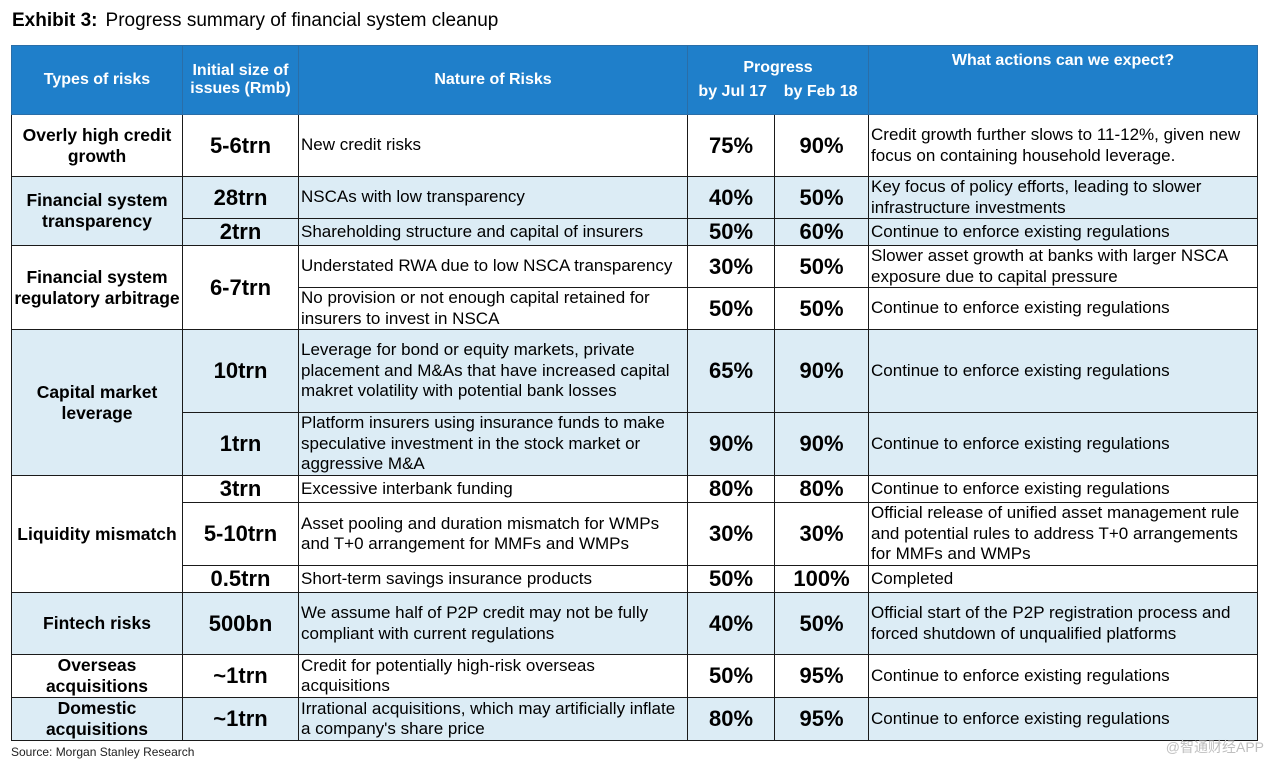  What do you see at coordinates (240, 197) in the screenshot?
I see `initial-size: 28trn` at bounding box center [240, 197].